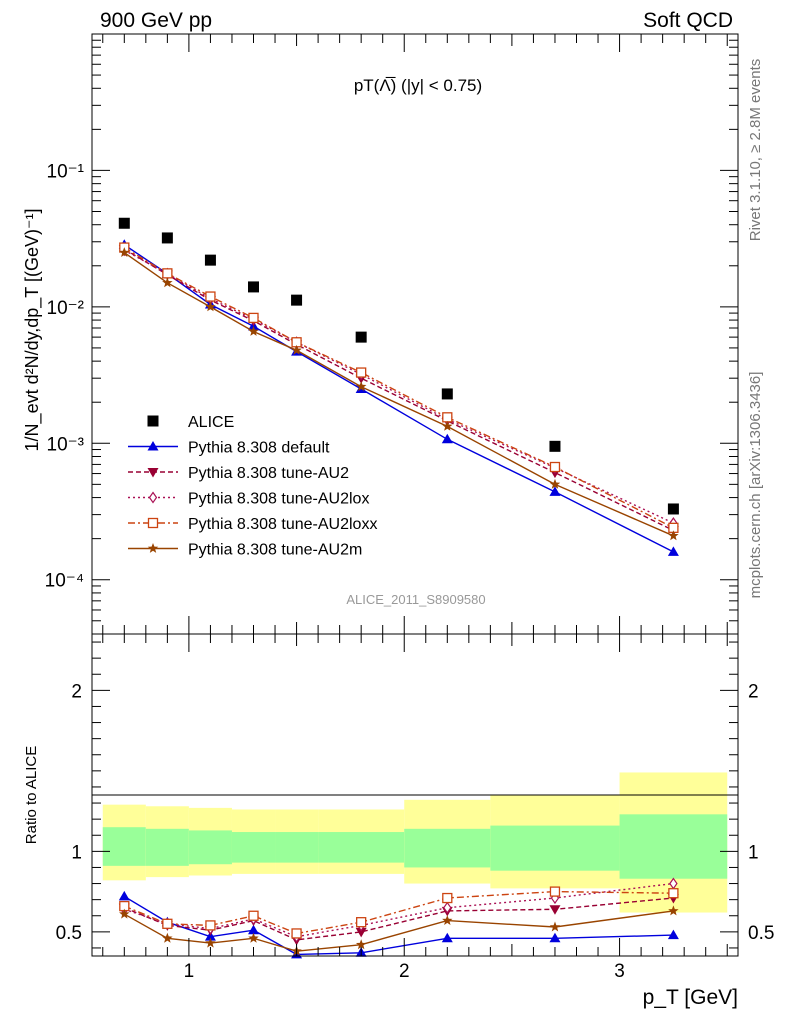  Describe the element at coordinates (66, 308) in the screenshot. I see `main-y-tick-label: 10⁻²` at that location.